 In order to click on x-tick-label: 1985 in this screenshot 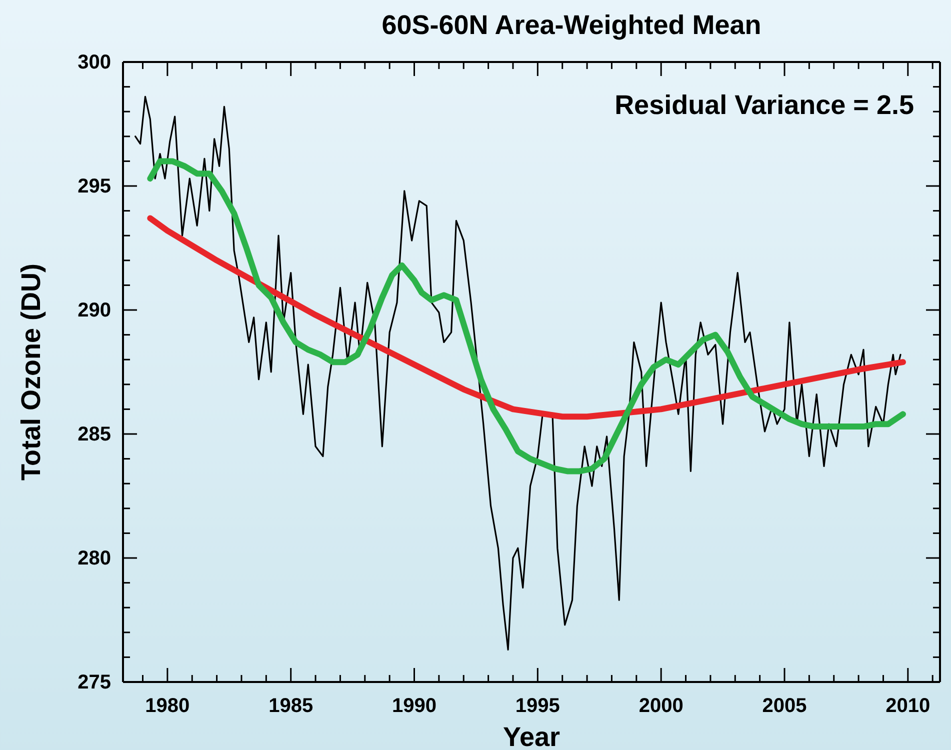, I will do `click(291, 706)`.